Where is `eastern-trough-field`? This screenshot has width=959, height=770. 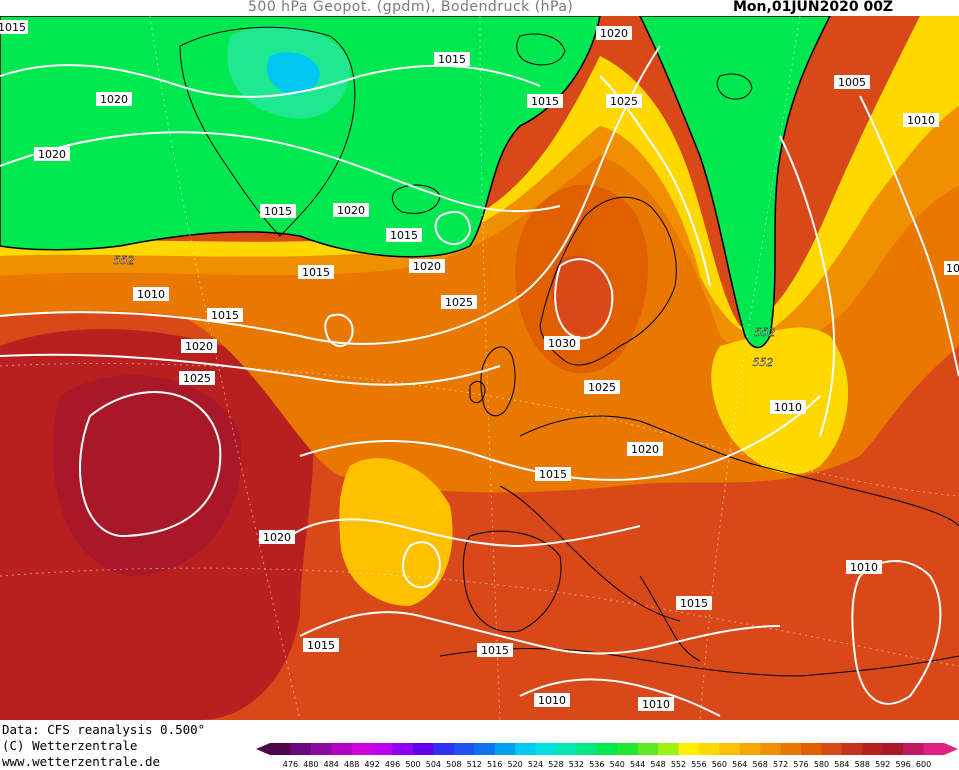
eastern-trough-field is located at coordinates (735, 182).